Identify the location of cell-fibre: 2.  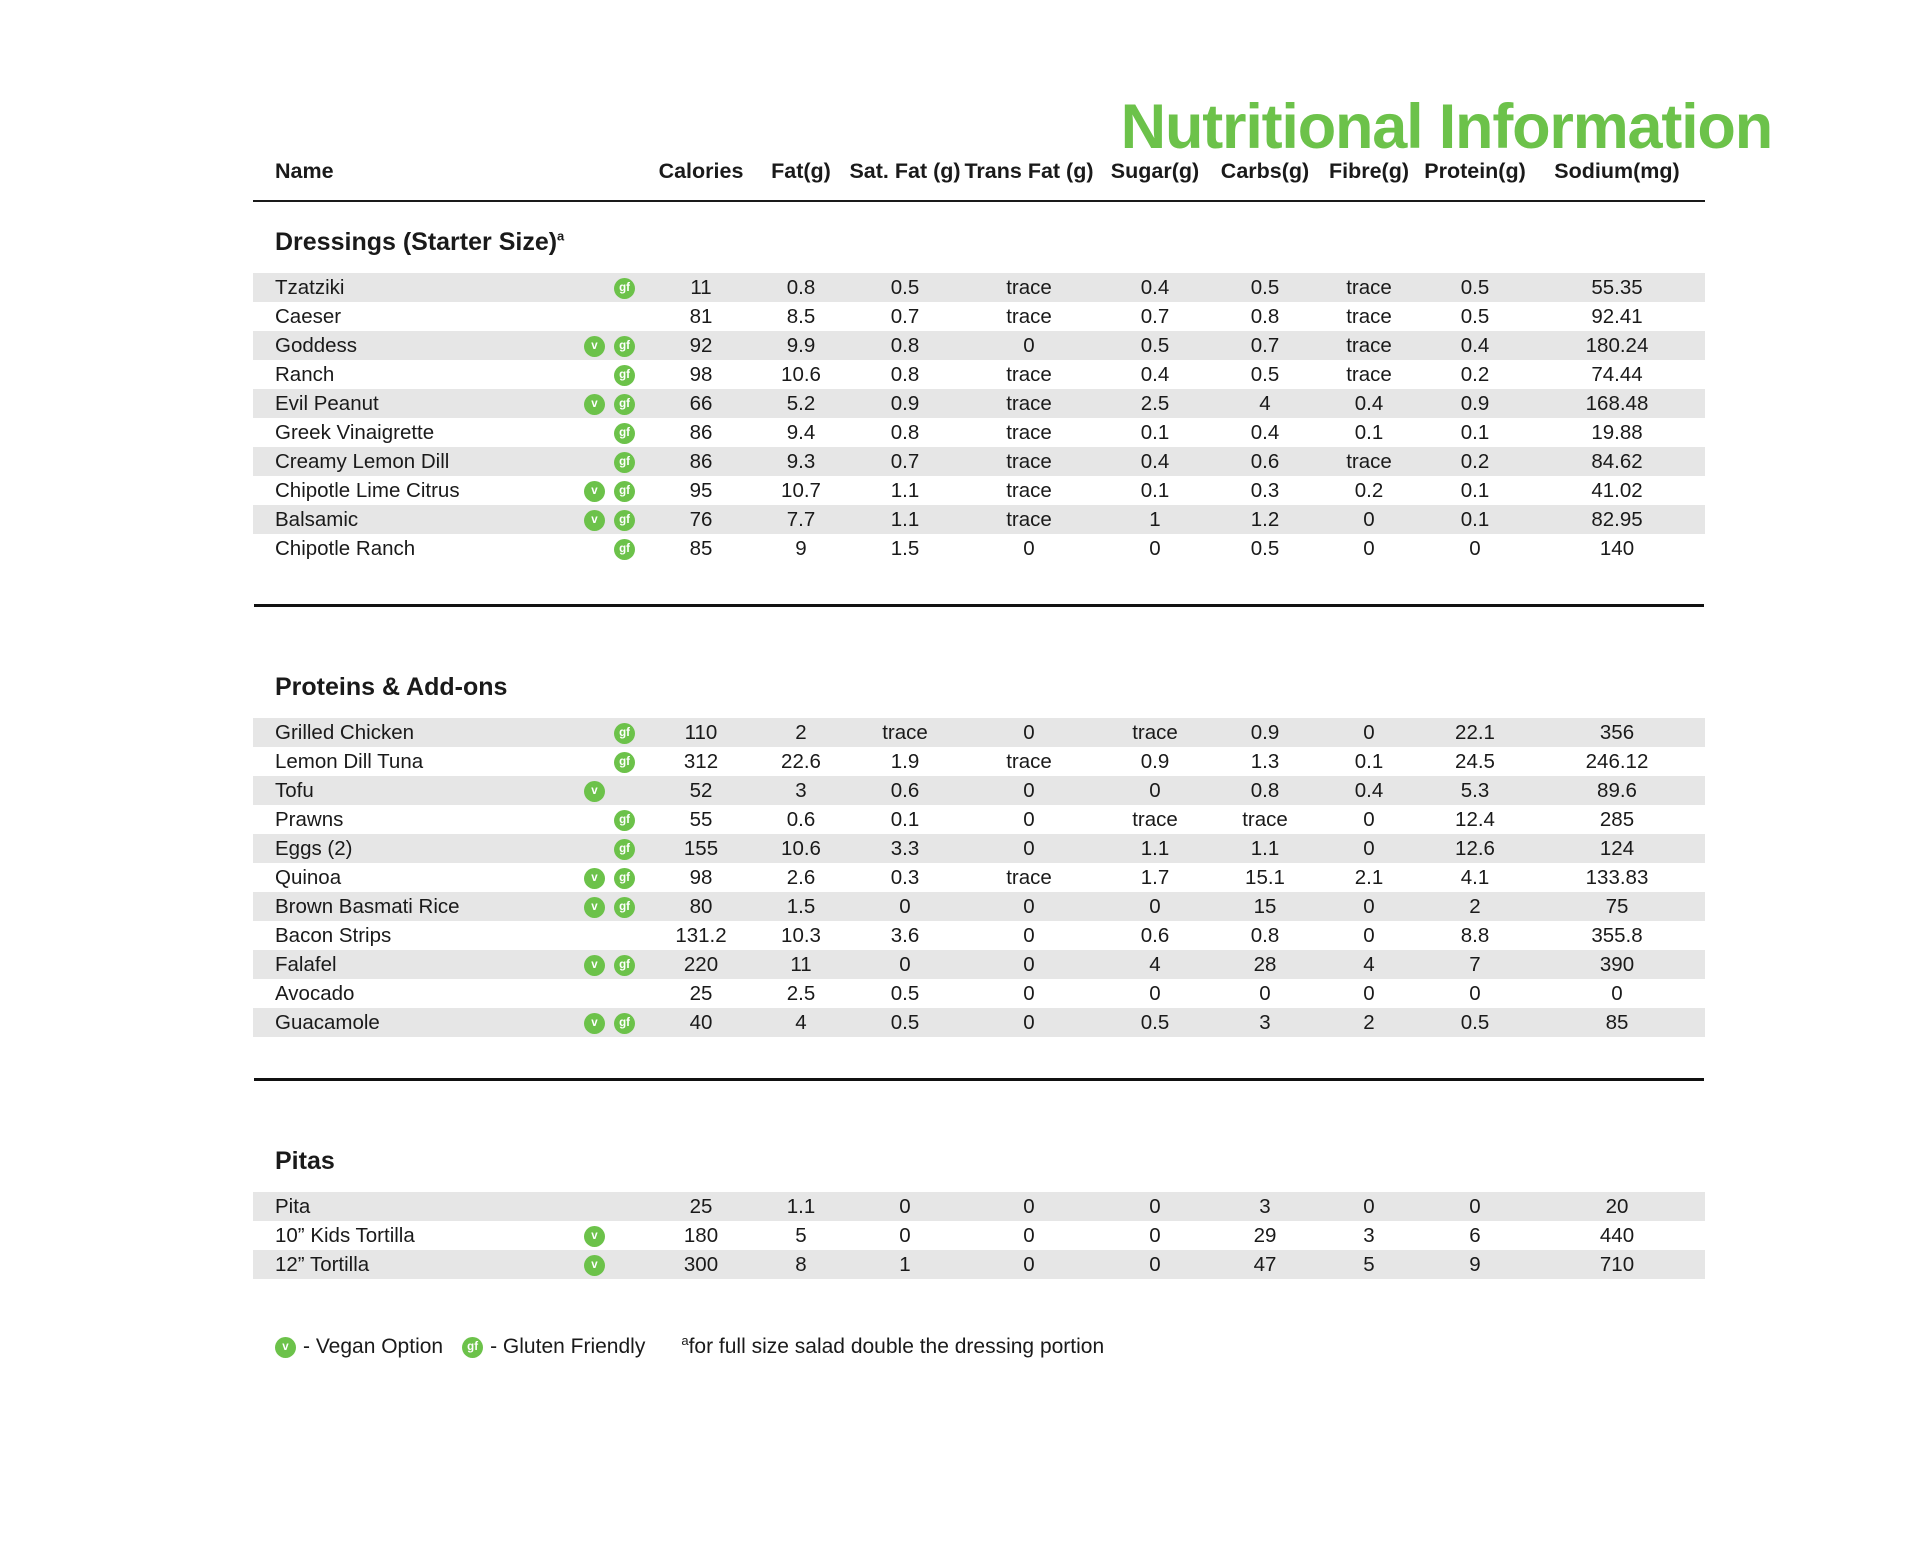
(1369, 1022).